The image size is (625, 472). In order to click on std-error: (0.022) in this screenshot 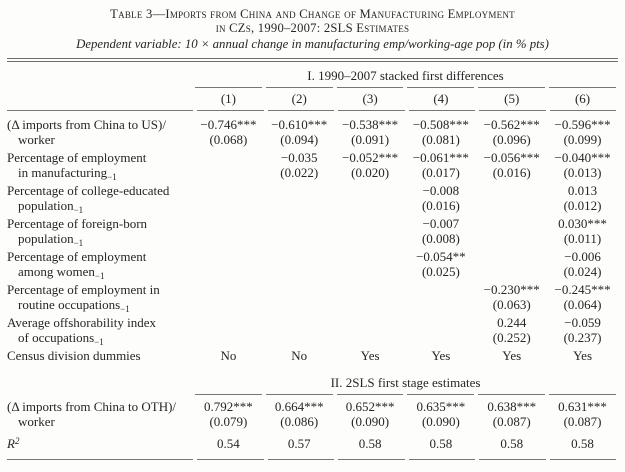, I will do `click(299, 172)`.